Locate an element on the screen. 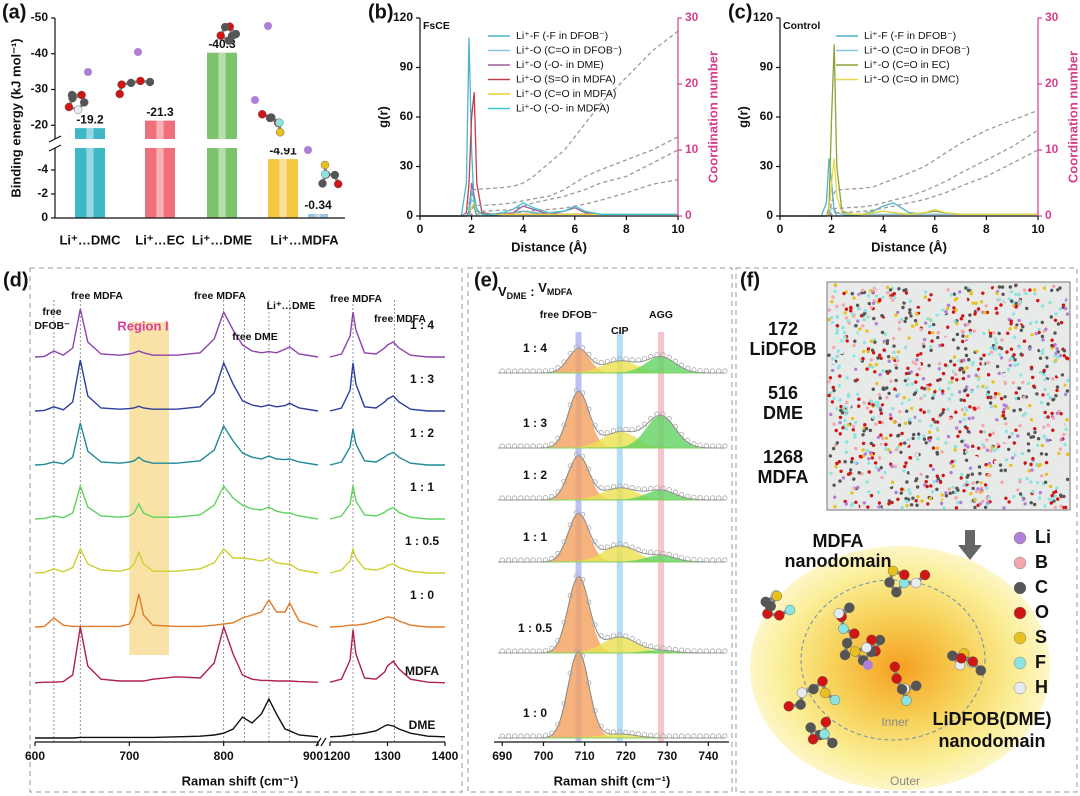 This screenshot has height=796, width=1080. component-band is located at coordinates (660, 537).